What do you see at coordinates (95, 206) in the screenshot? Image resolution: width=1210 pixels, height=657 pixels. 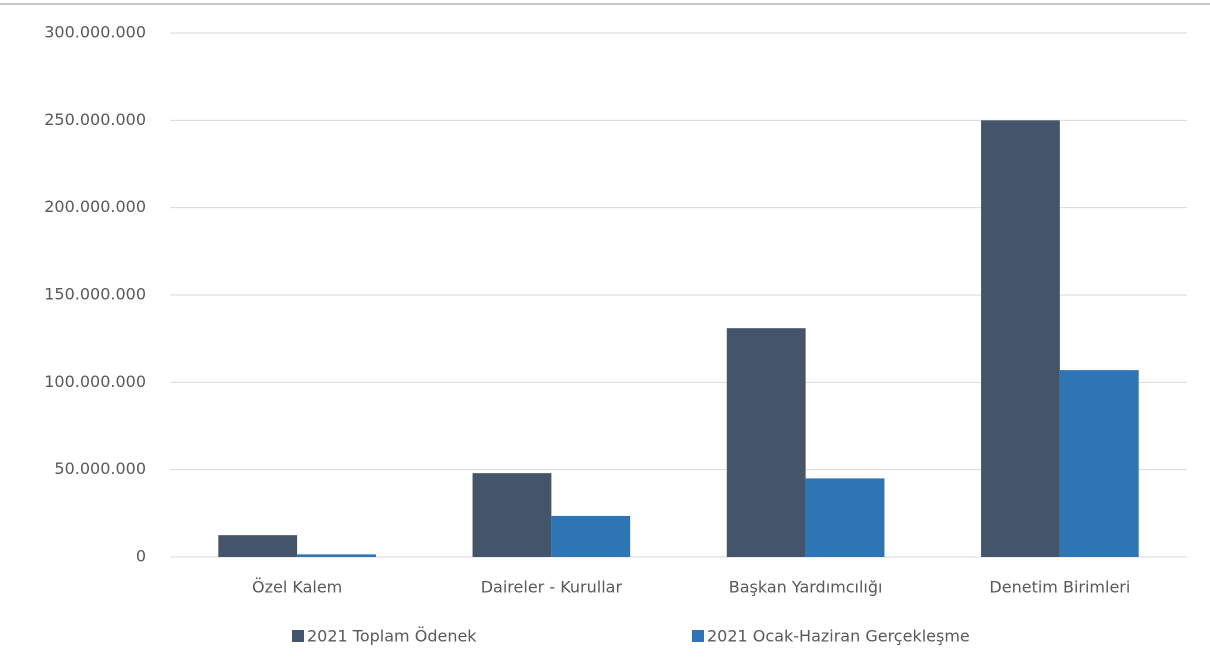 I see `y-tick-label: 200.000.000` at bounding box center [95, 206].